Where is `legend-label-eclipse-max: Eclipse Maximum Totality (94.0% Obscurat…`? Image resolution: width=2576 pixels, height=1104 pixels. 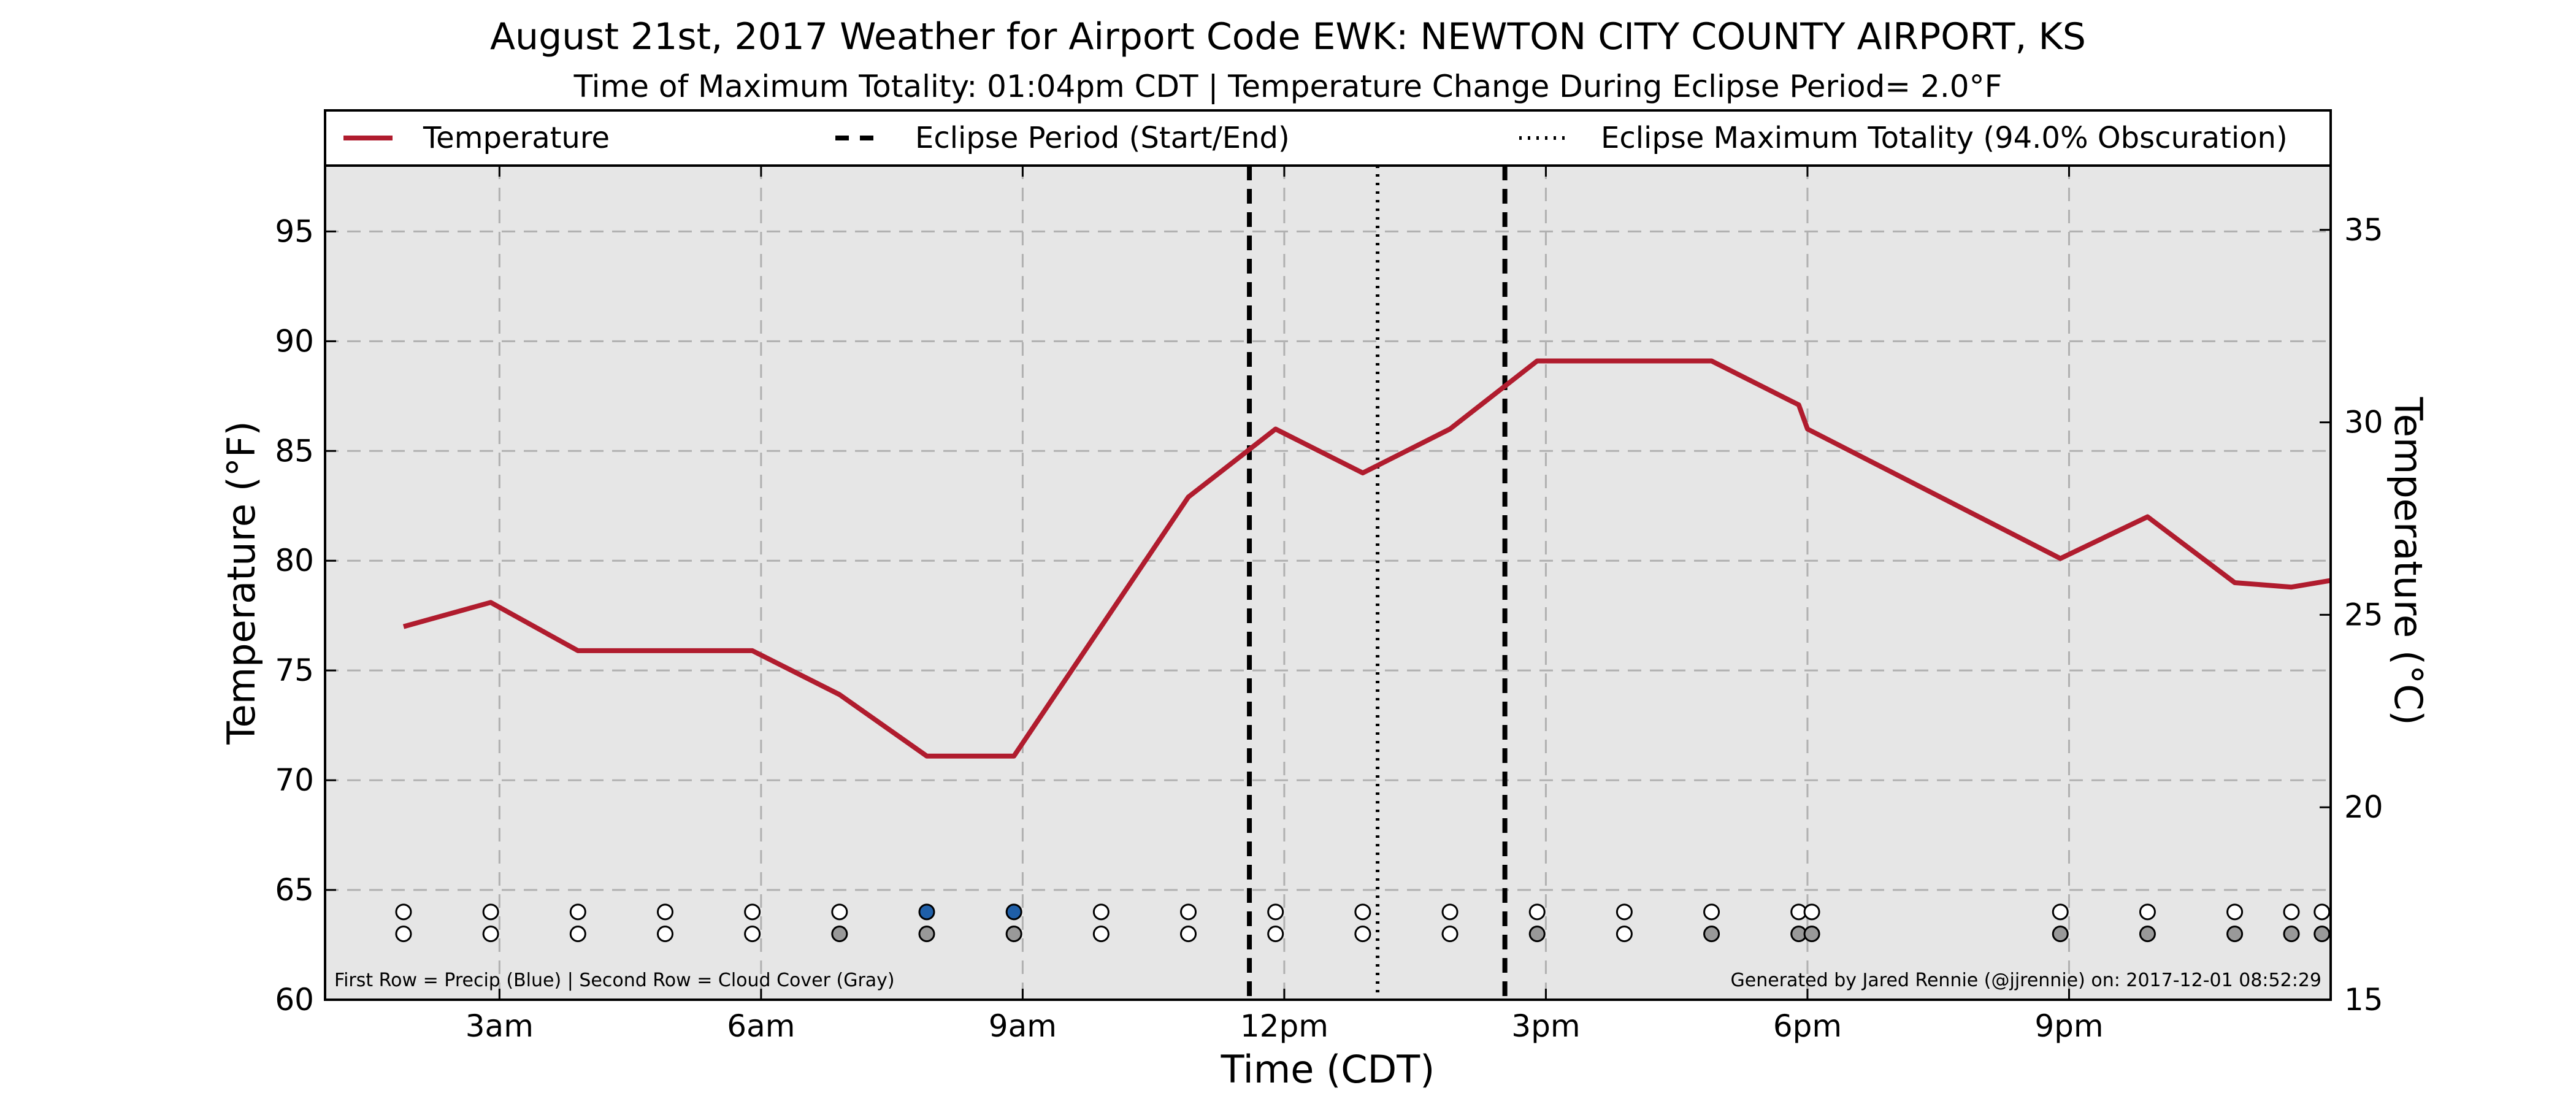 legend-label-eclipse-max: Eclipse Maximum Totality (94.0% Obscurat… is located at coordinates (1944, 138).